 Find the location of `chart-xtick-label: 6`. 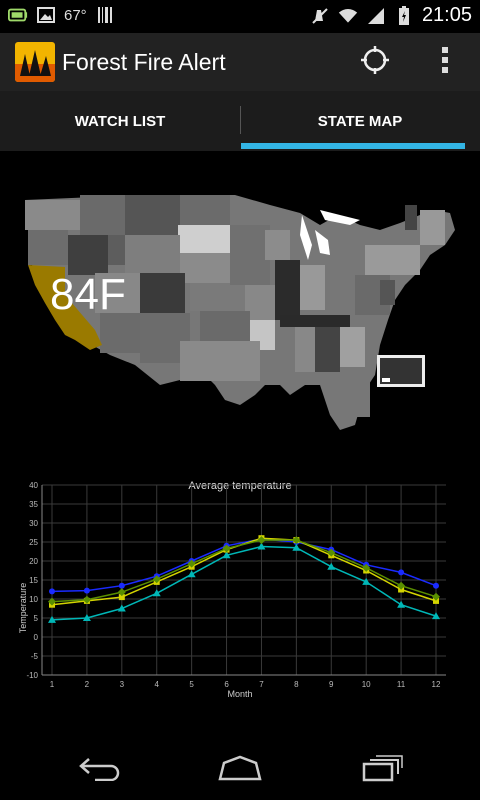

chart-xtick-label: 6 is located at coordinates (226, 684).